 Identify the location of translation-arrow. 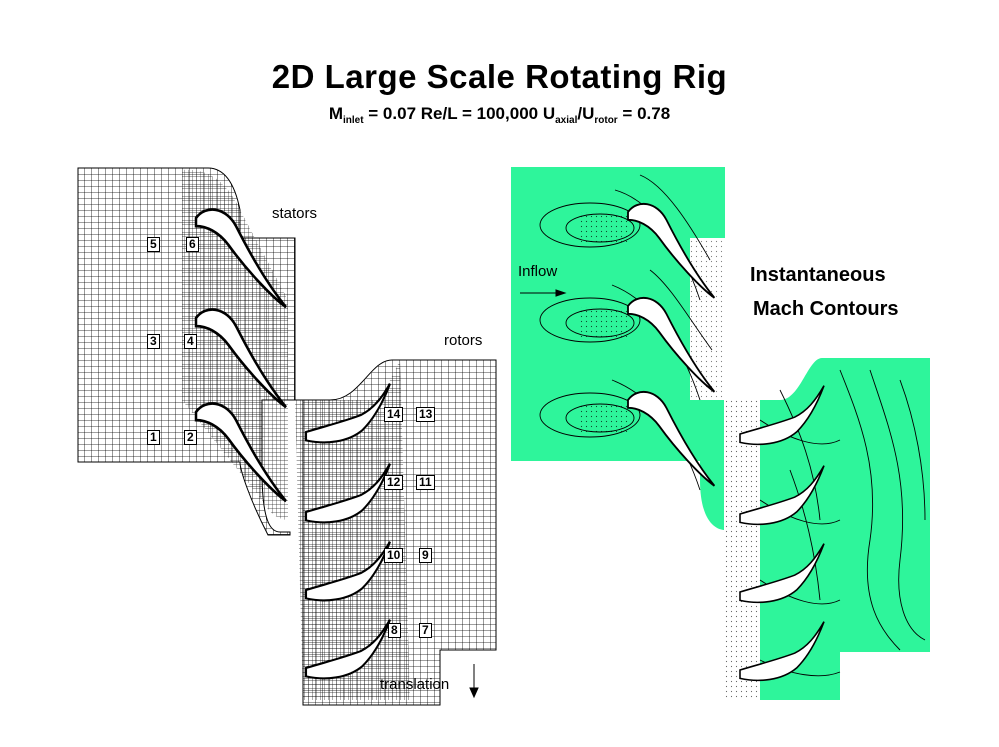
(474, 681).